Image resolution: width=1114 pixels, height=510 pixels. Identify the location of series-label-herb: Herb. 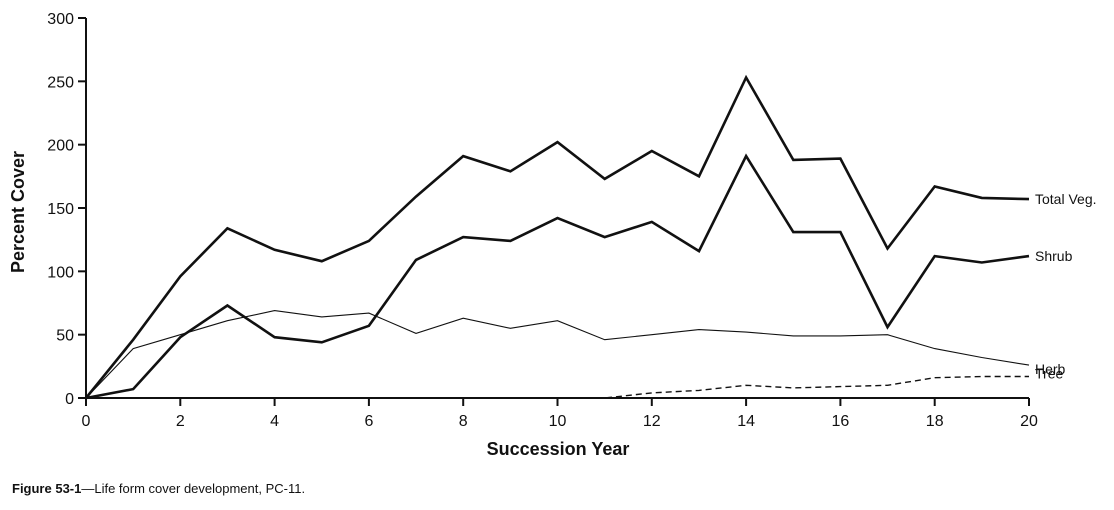
(1050, 369).